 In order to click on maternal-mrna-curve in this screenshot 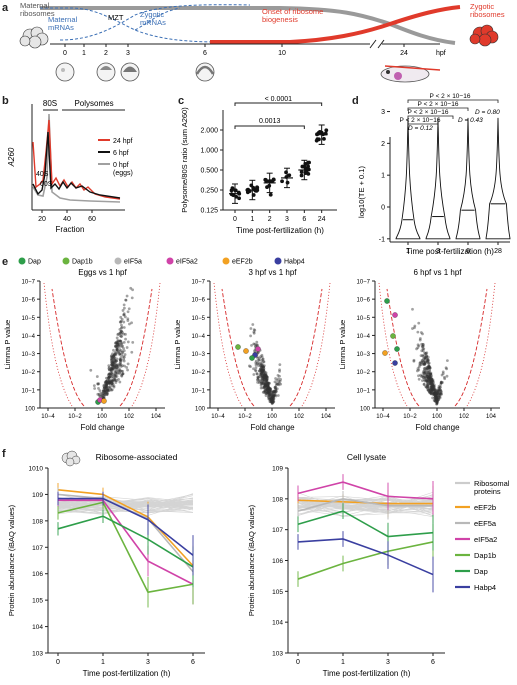, I will do `click(130, 25)`.